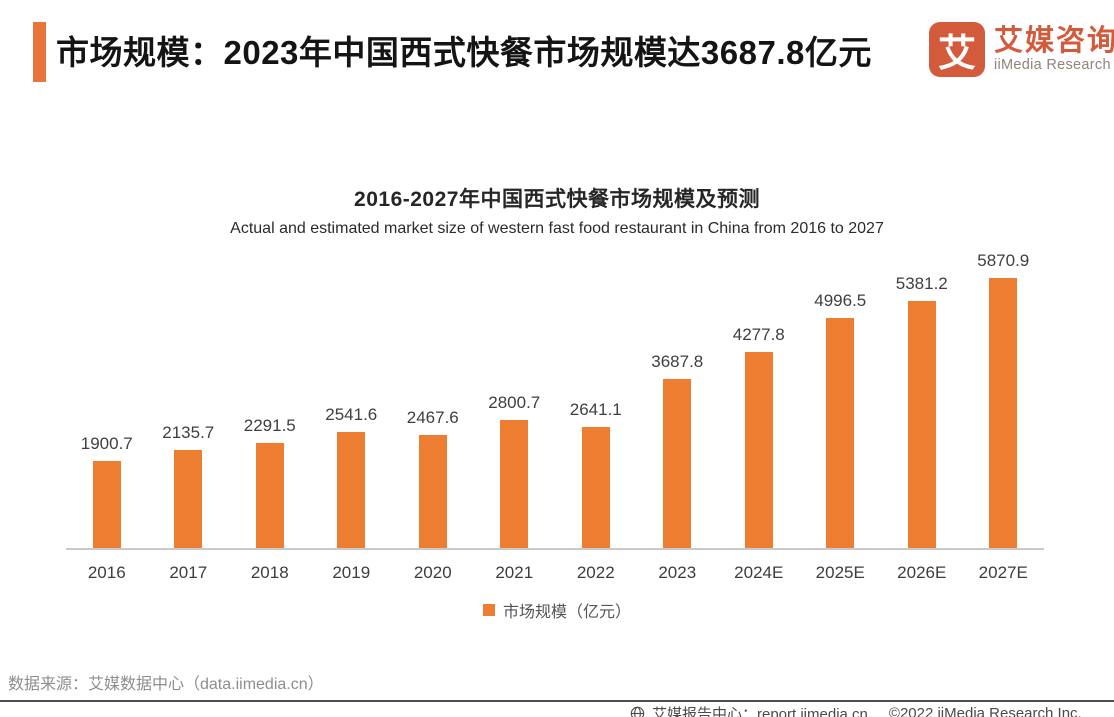 This screenshot has height=717, width=1114. What do you see at coordinates (188, 433) in the screenshot?
I see `bar-value-label: 2135.7` at bounding box center [188, 433].